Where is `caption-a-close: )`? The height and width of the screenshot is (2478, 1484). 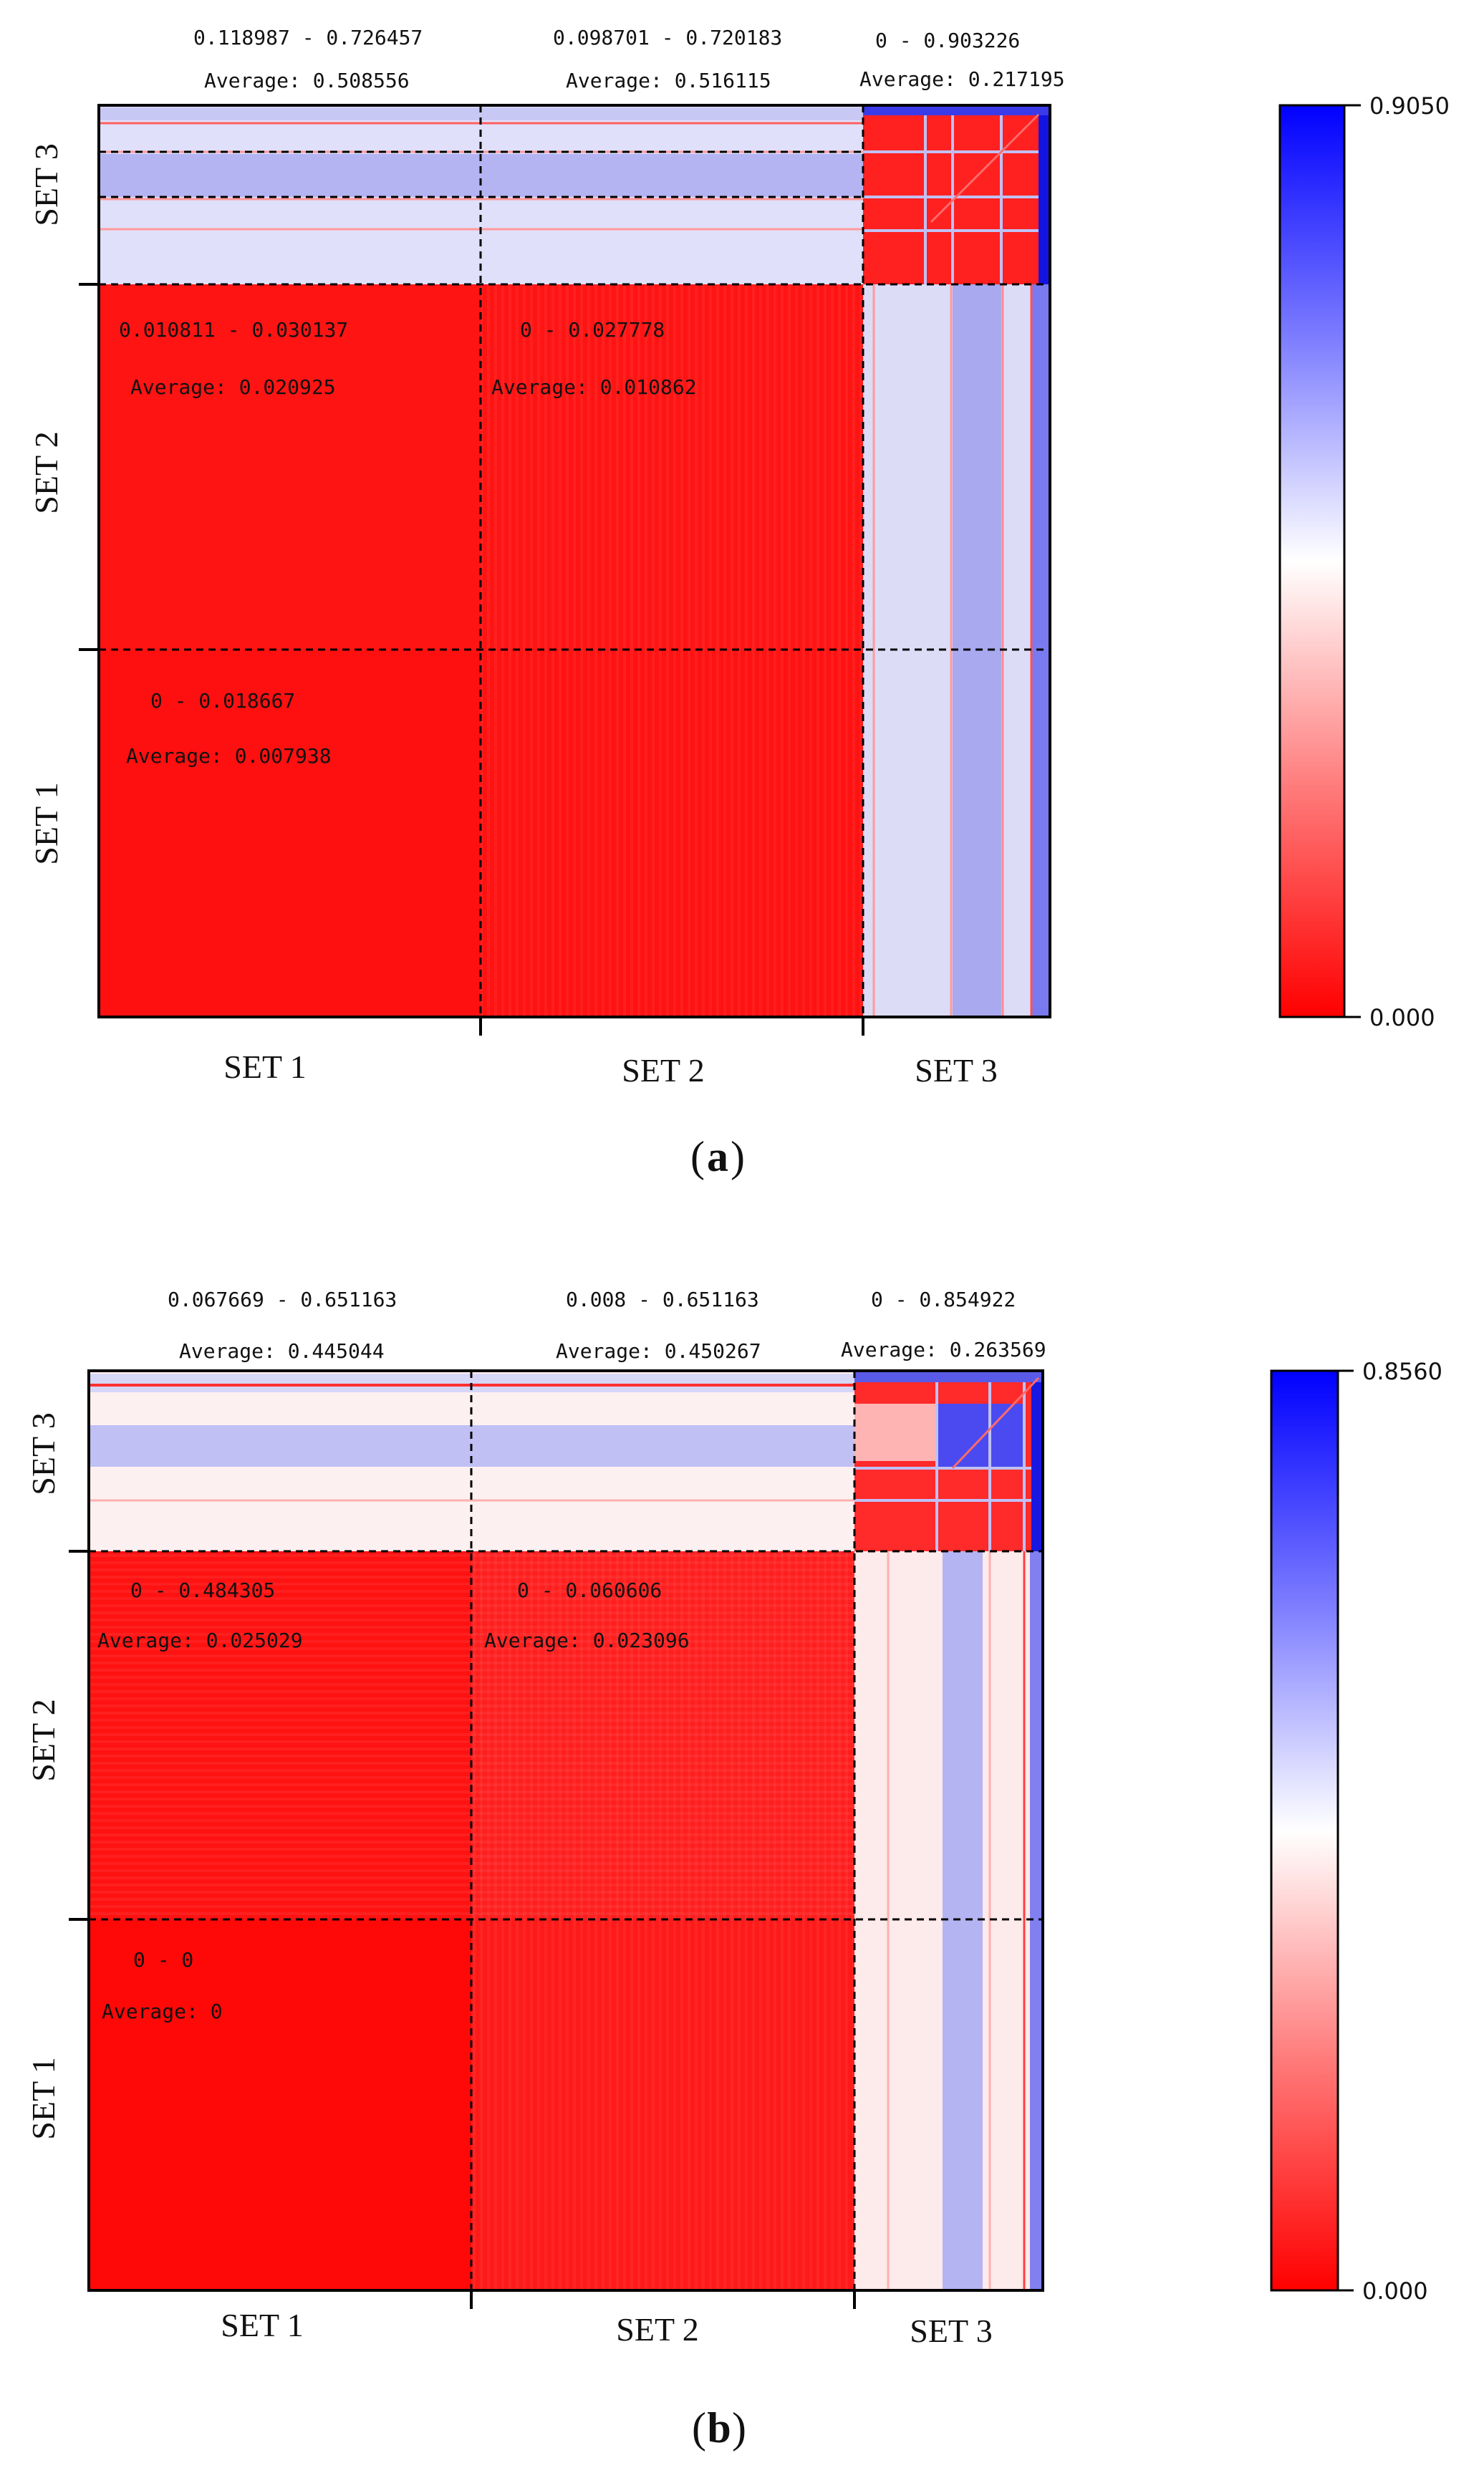 caption-a-close: ) is located at coordinates (738, 1156).